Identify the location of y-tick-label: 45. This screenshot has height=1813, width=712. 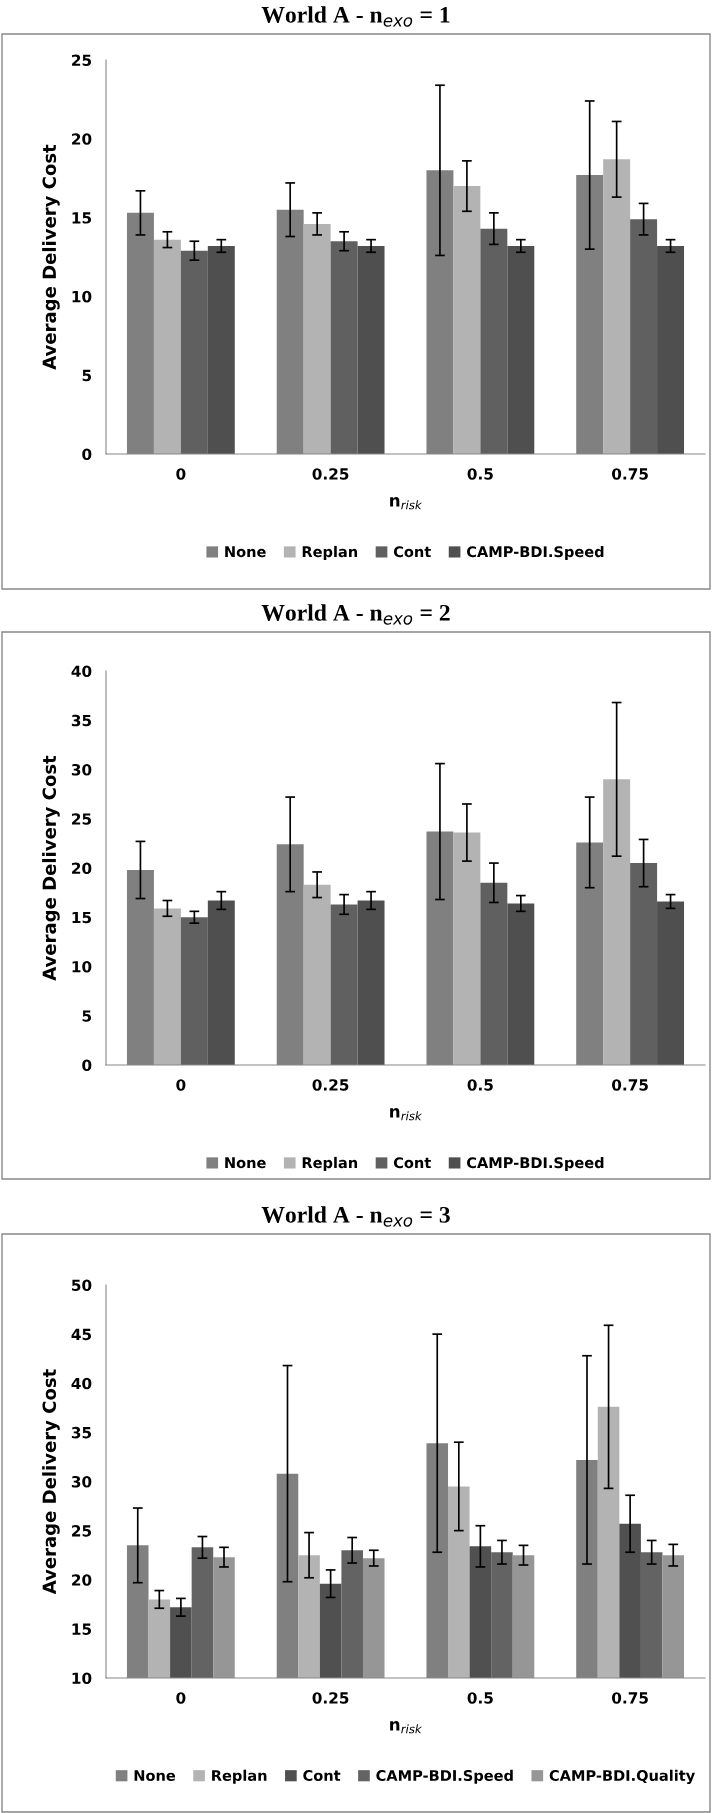
(81, 1334).